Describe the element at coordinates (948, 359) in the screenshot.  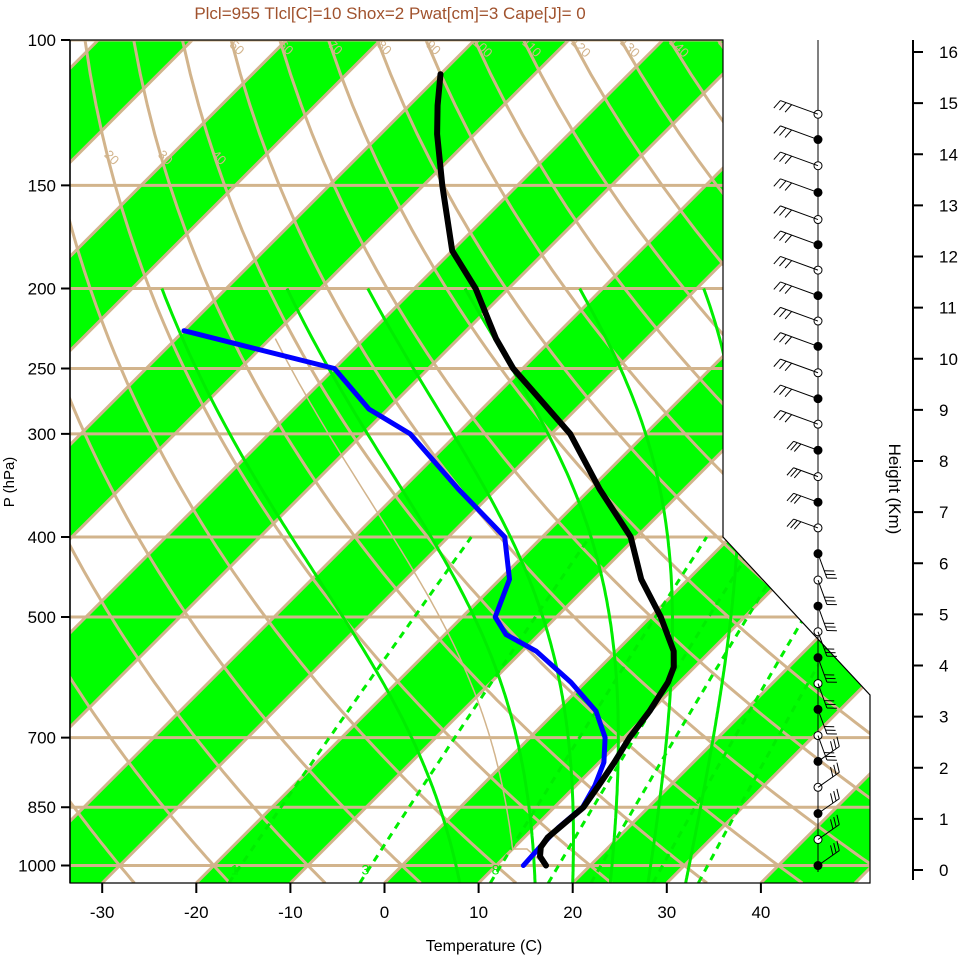
I see `height-tick-label: 10` at that location.